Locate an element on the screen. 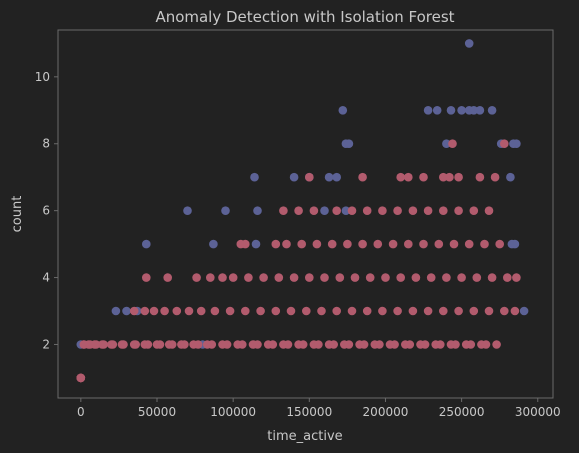 This screenshot has height=453, width=579. x-tick-label: 150000 is located at coordinates (309, 412).